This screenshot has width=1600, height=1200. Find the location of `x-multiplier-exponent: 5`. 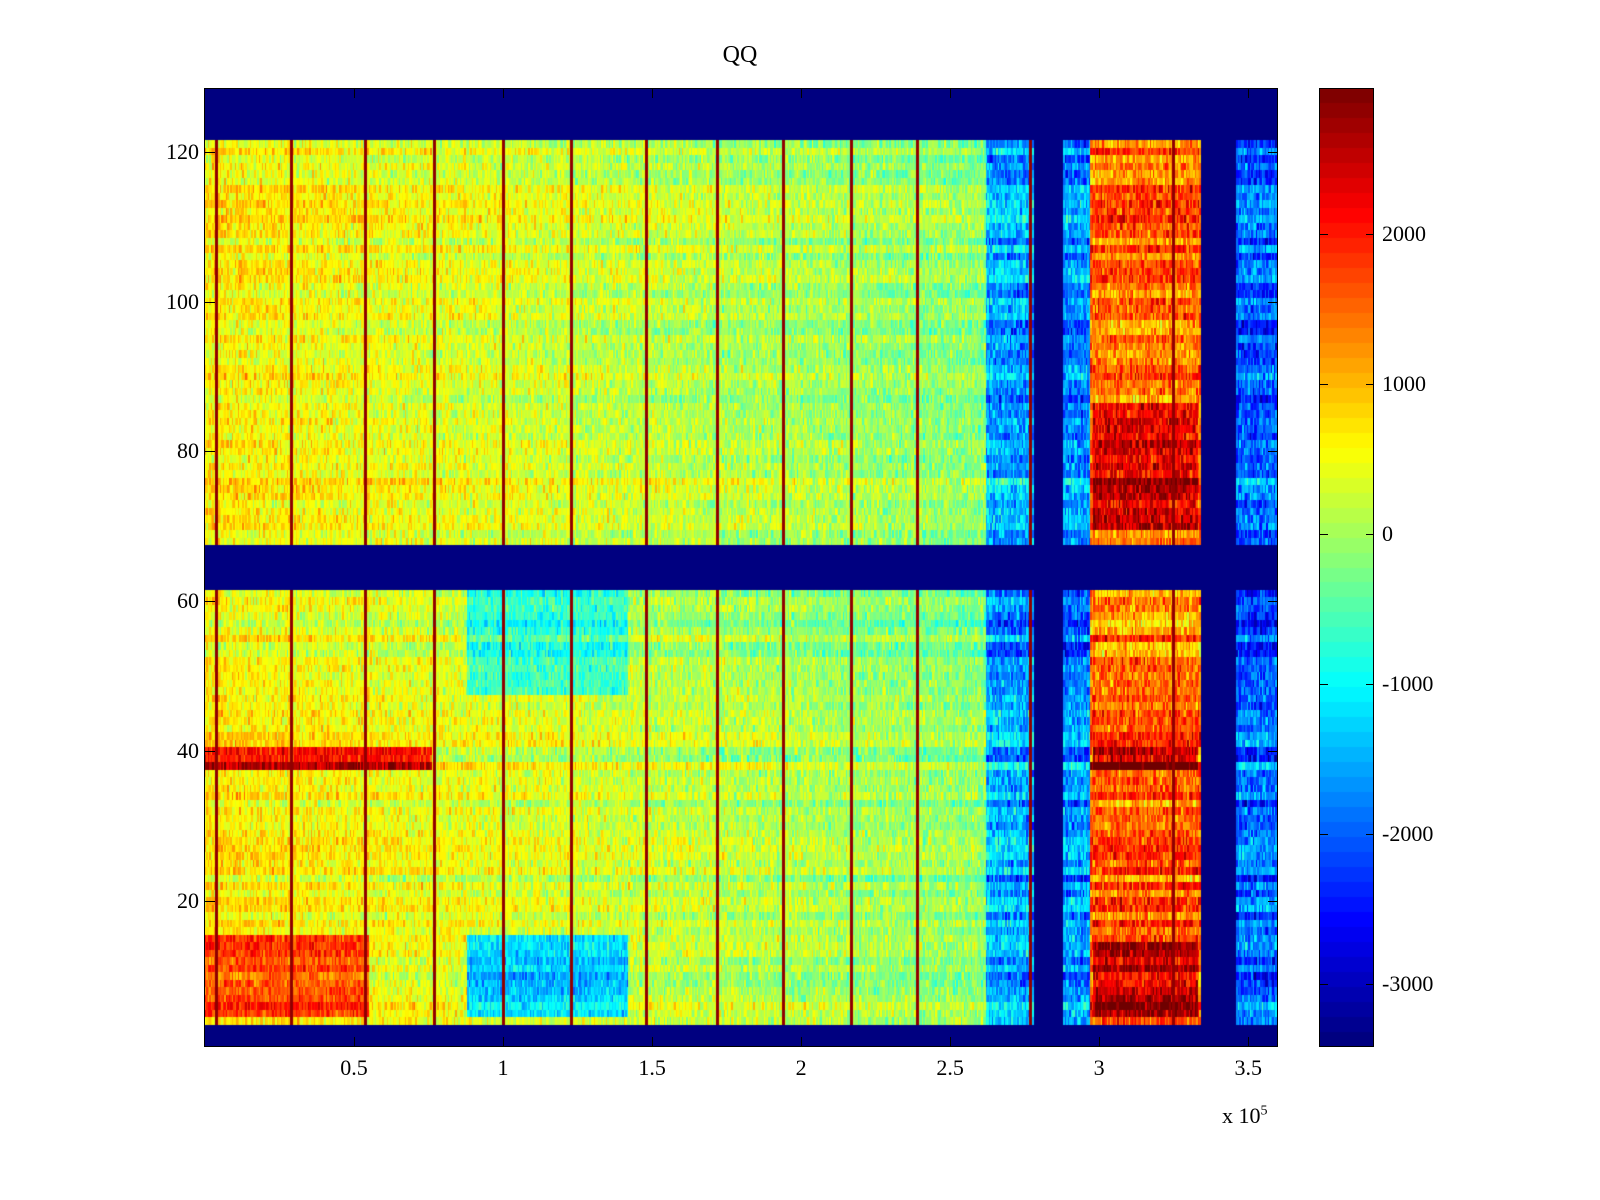

x-multiplier-exponent: 5 is located at coordinates (1264, 1111).